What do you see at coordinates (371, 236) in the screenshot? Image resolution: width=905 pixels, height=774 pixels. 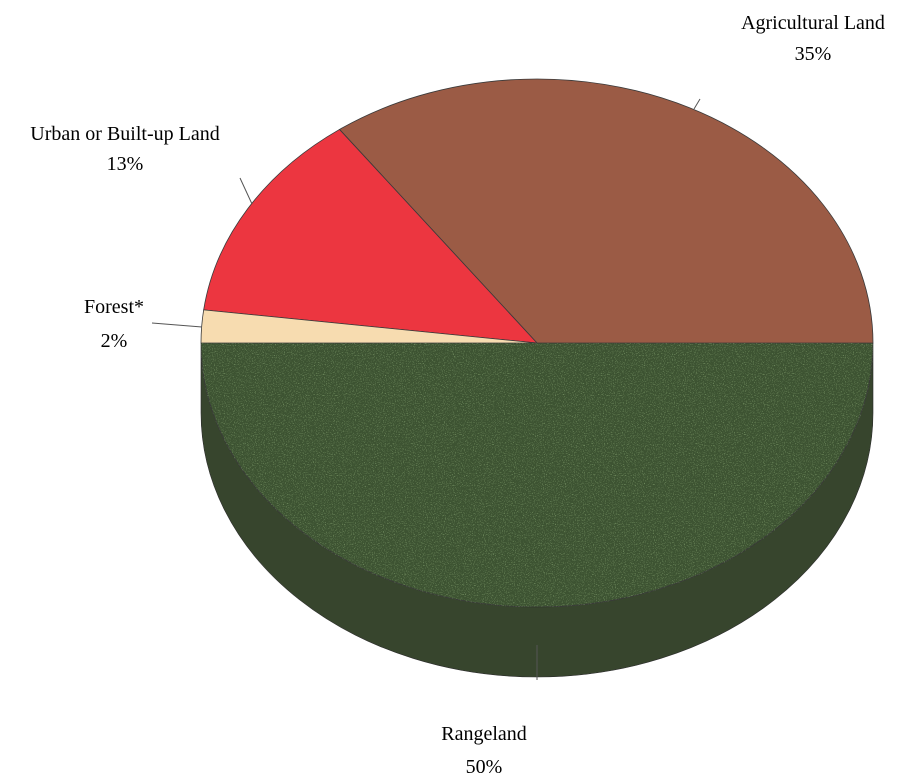 I see `pie-slice-urban-or-built-up-land` at bounding box center [371, 236].